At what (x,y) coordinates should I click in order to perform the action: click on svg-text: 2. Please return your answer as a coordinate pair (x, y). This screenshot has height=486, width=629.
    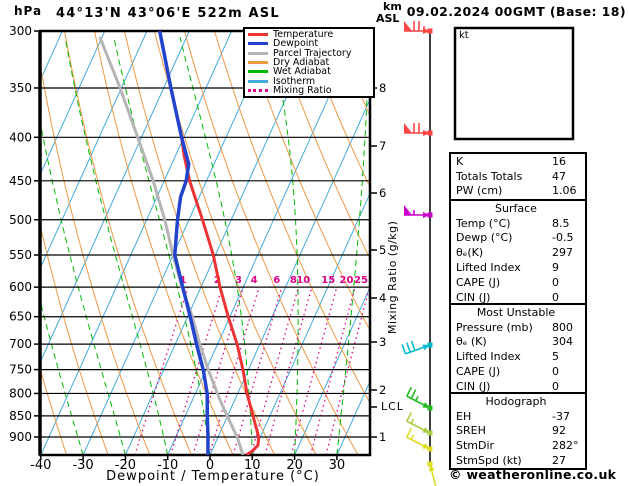
    Looking at the image, I should click on (382, 390).